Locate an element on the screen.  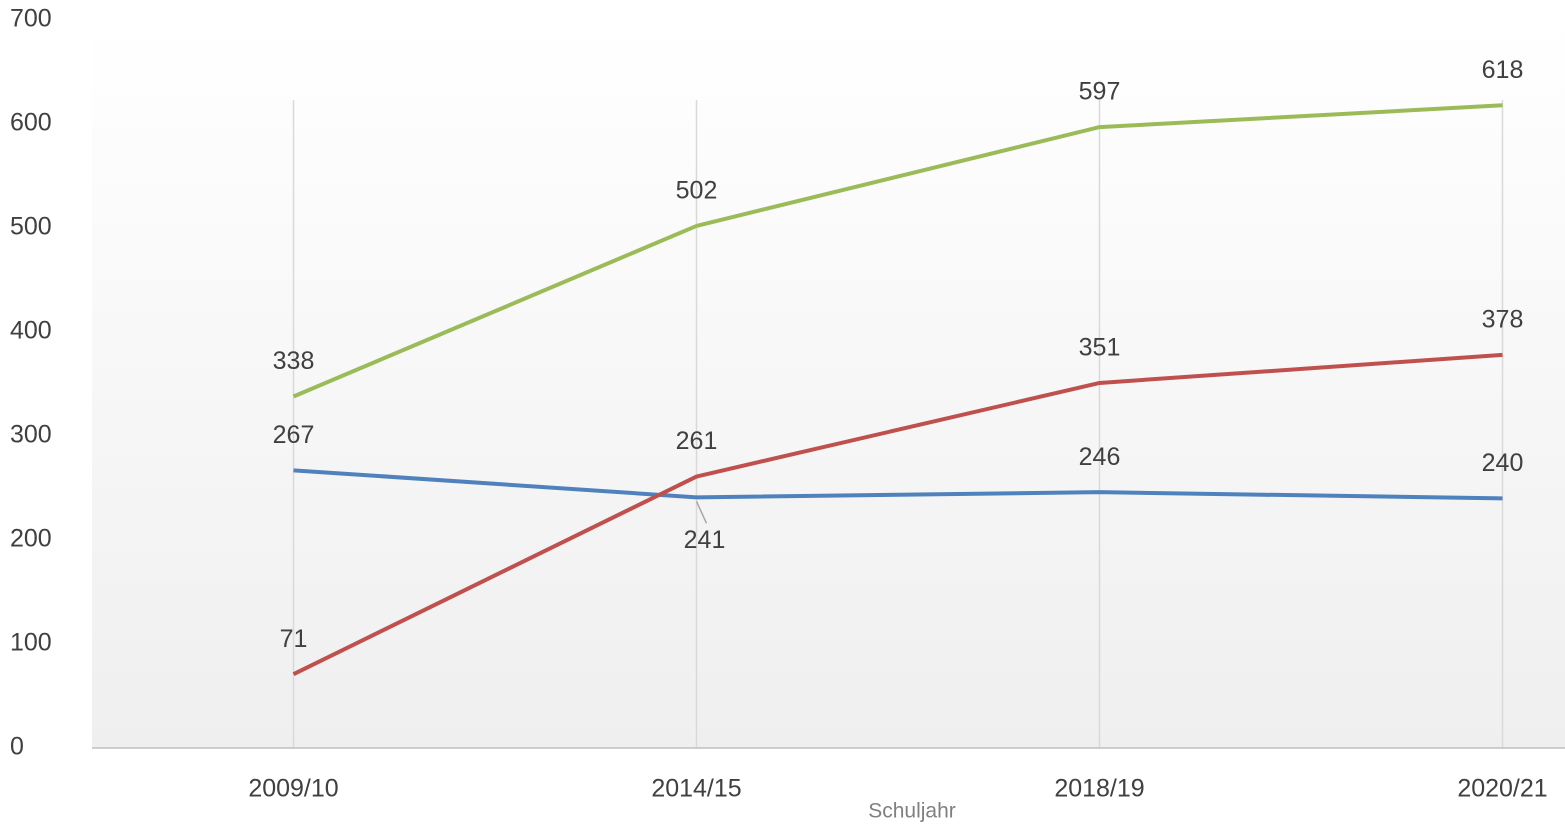
x-tick-label: 2018/19 is located at coordinates (1099, 789).